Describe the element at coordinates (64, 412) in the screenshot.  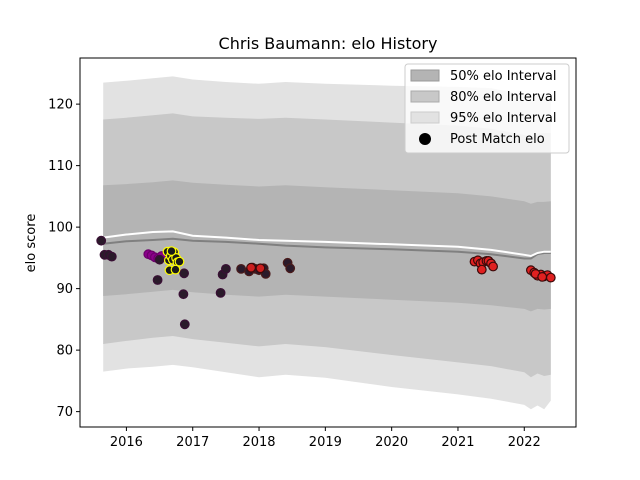
I see `y-tick-label: 70` at that location.